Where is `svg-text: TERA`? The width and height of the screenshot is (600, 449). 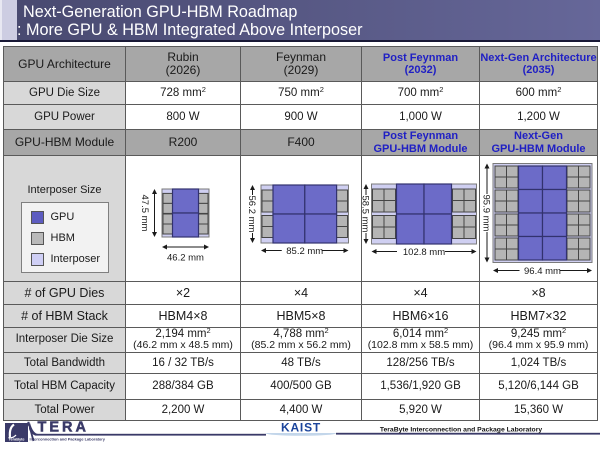
svg-text: TERA is located at coordinates (63, 428).